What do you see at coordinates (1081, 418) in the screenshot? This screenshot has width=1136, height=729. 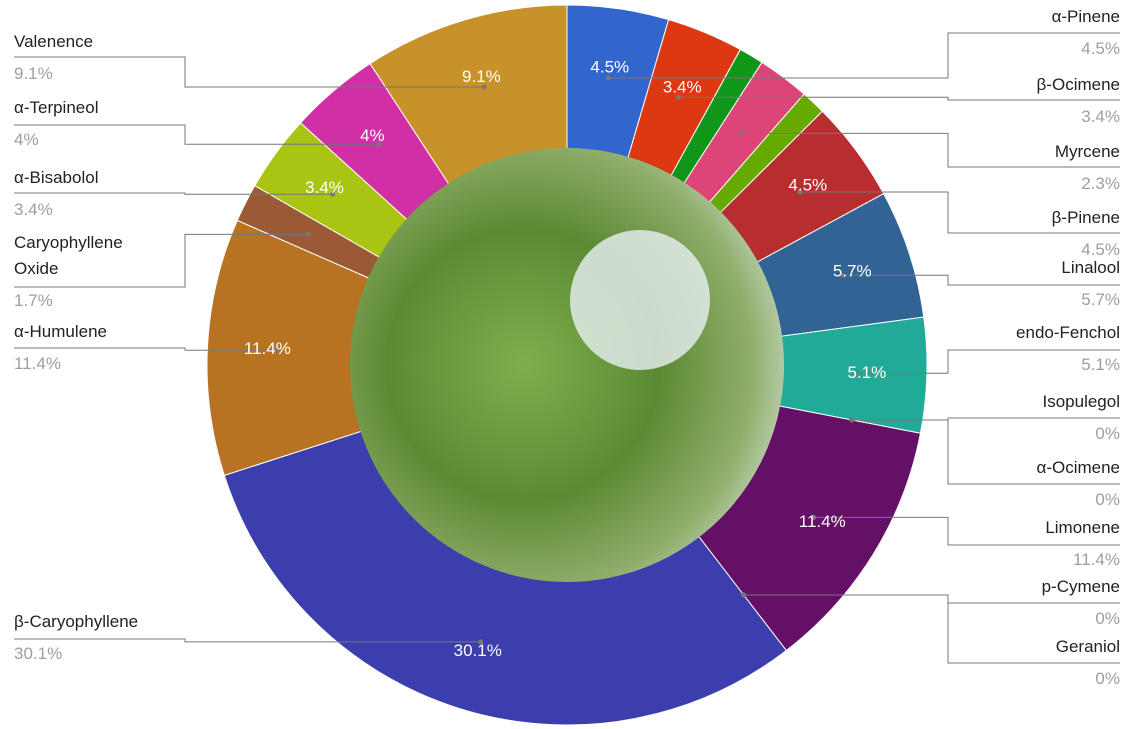 I see `legend-label: Isopulegol 0%` at bounding box center [1081, 418].